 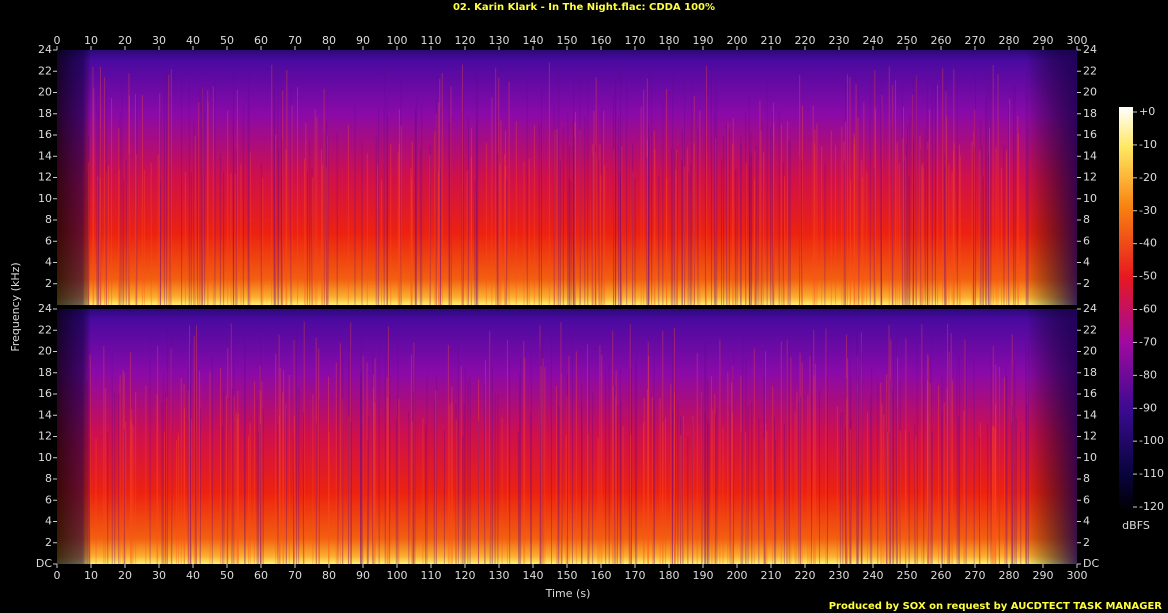 I want to click on colorbar-tick-label: +0, so click(x=1147, y=111).